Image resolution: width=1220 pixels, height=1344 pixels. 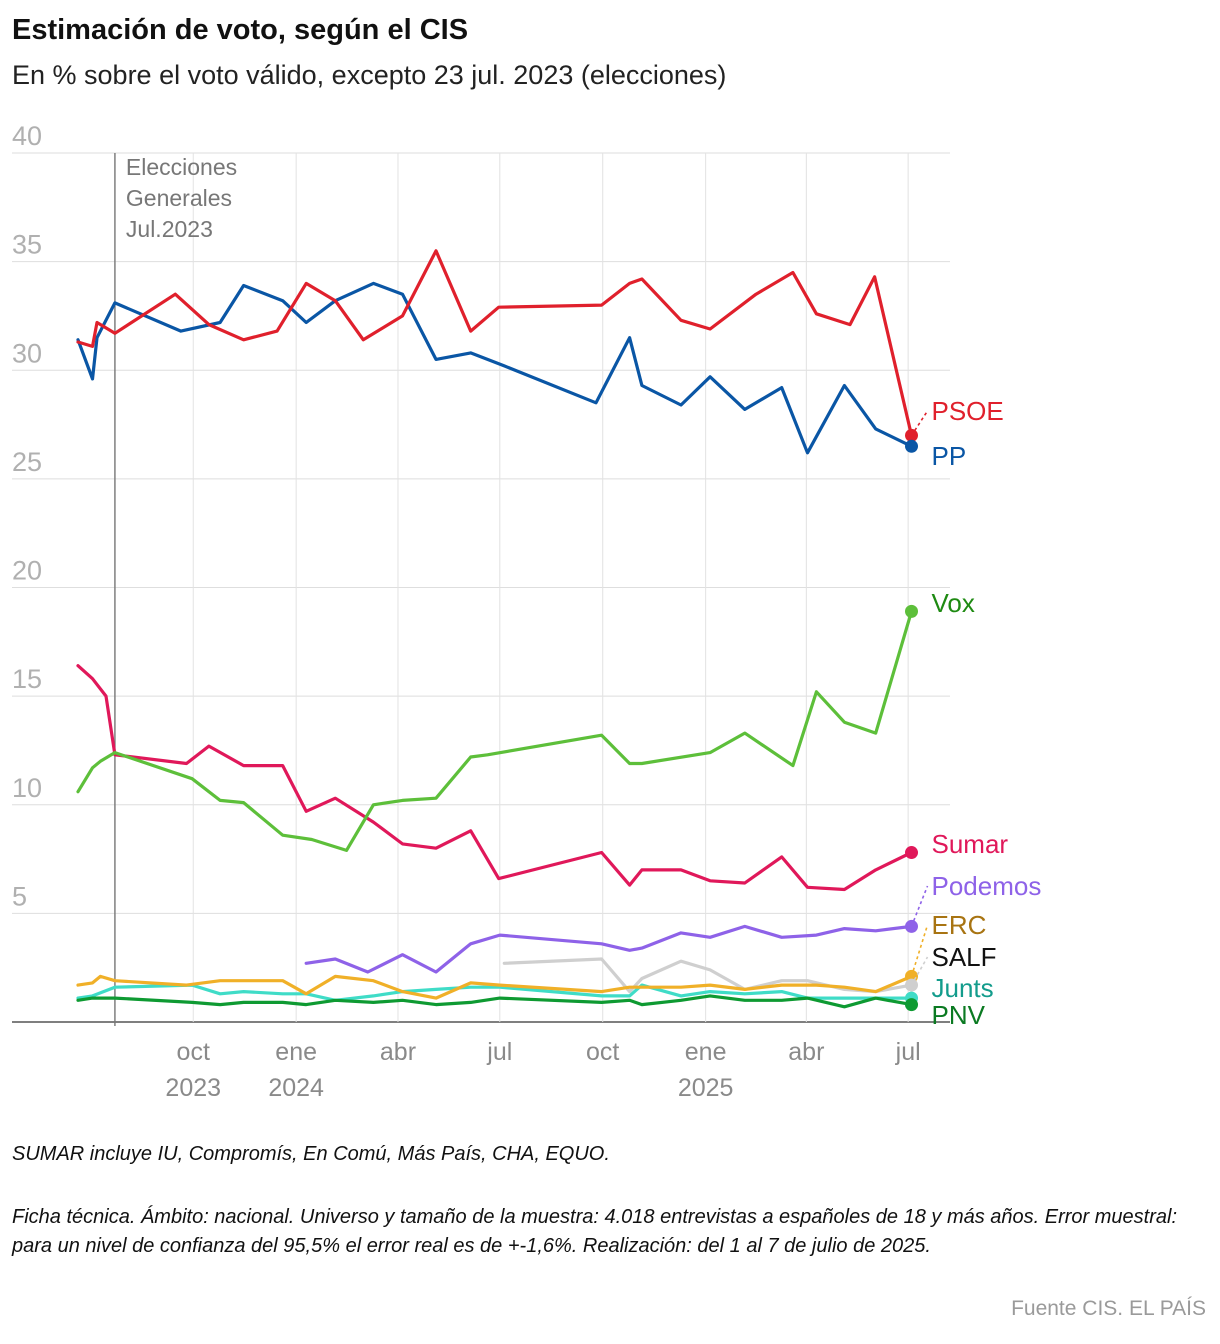 What do you see at coordinates (495, 778) in the screenshot?
I see `series-line-sumar` at bounding box center [495, 778].